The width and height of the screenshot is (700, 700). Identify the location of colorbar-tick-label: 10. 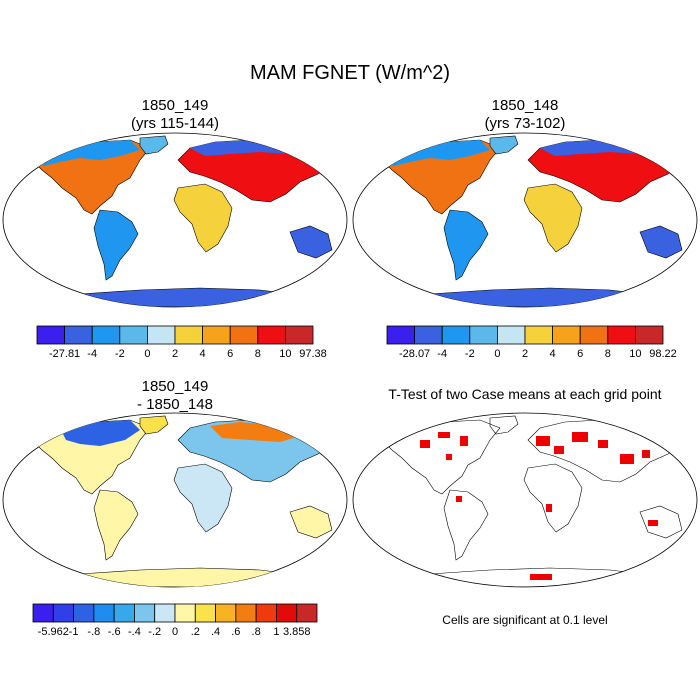
(285, 354).